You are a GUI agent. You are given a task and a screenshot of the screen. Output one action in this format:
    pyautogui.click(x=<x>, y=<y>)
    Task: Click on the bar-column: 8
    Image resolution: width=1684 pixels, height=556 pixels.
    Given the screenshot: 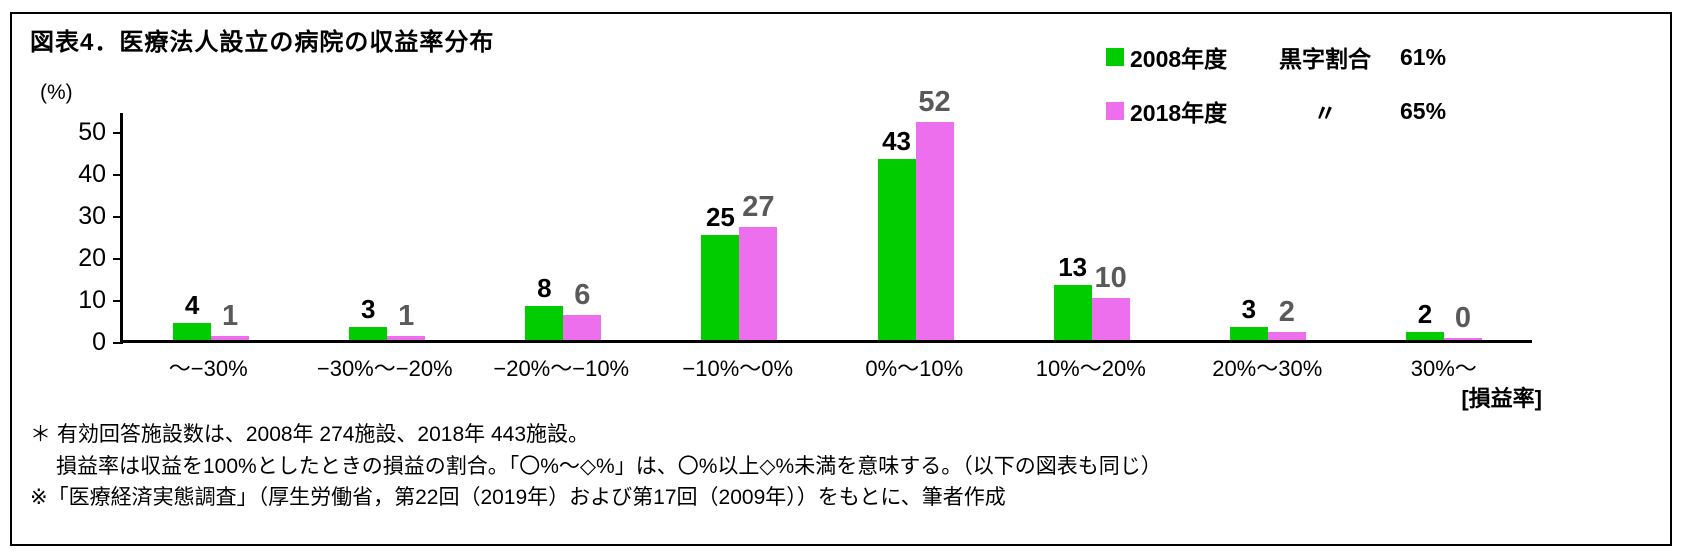 What is the action you would take?
    pyautogui.click(x=544, y=306)
    